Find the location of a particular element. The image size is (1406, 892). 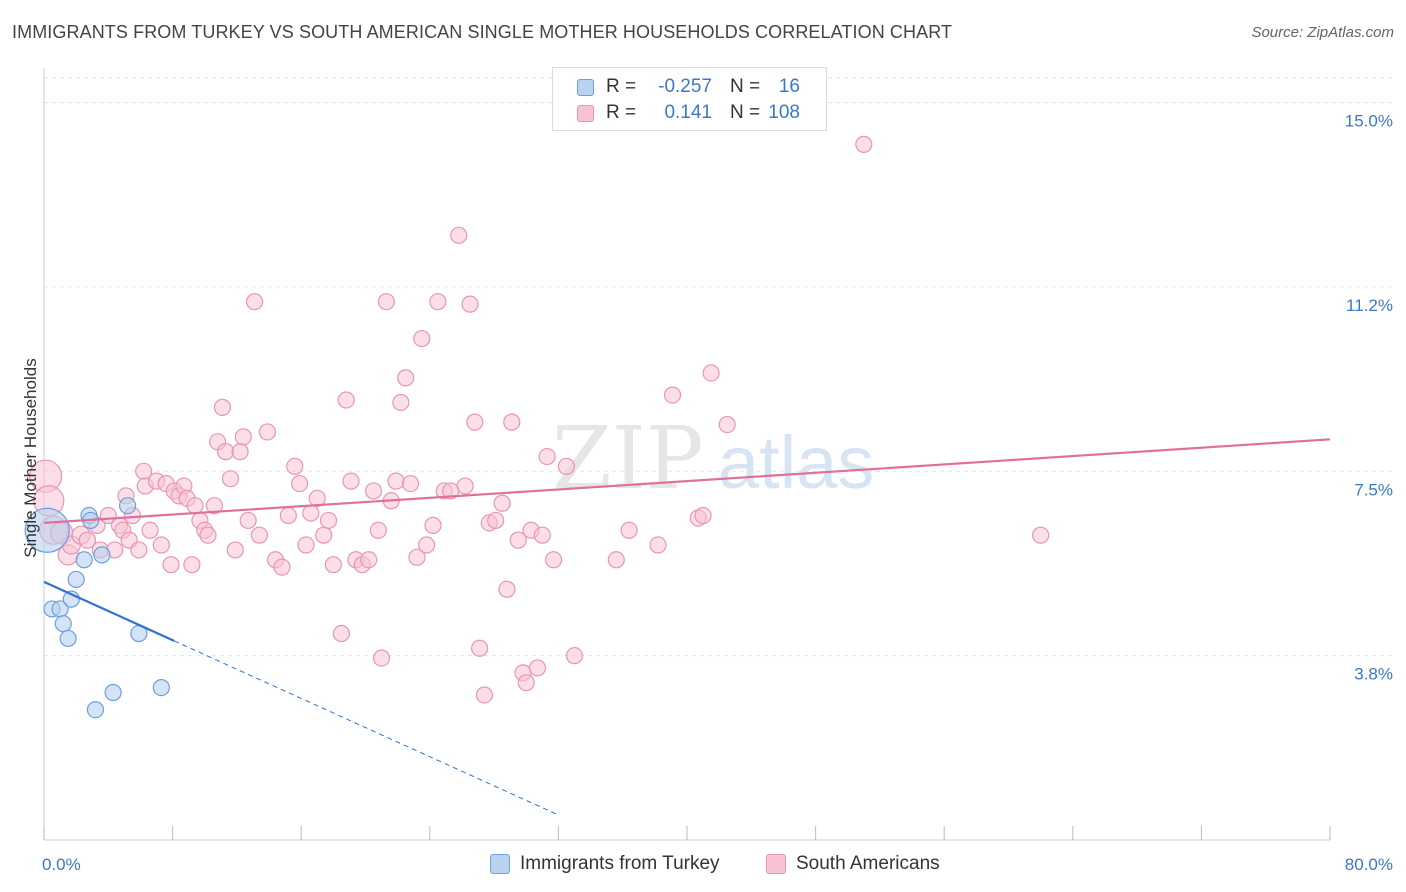

legend-item-turkey: Immigrants from Turkey is located at coordinates (605, 864).